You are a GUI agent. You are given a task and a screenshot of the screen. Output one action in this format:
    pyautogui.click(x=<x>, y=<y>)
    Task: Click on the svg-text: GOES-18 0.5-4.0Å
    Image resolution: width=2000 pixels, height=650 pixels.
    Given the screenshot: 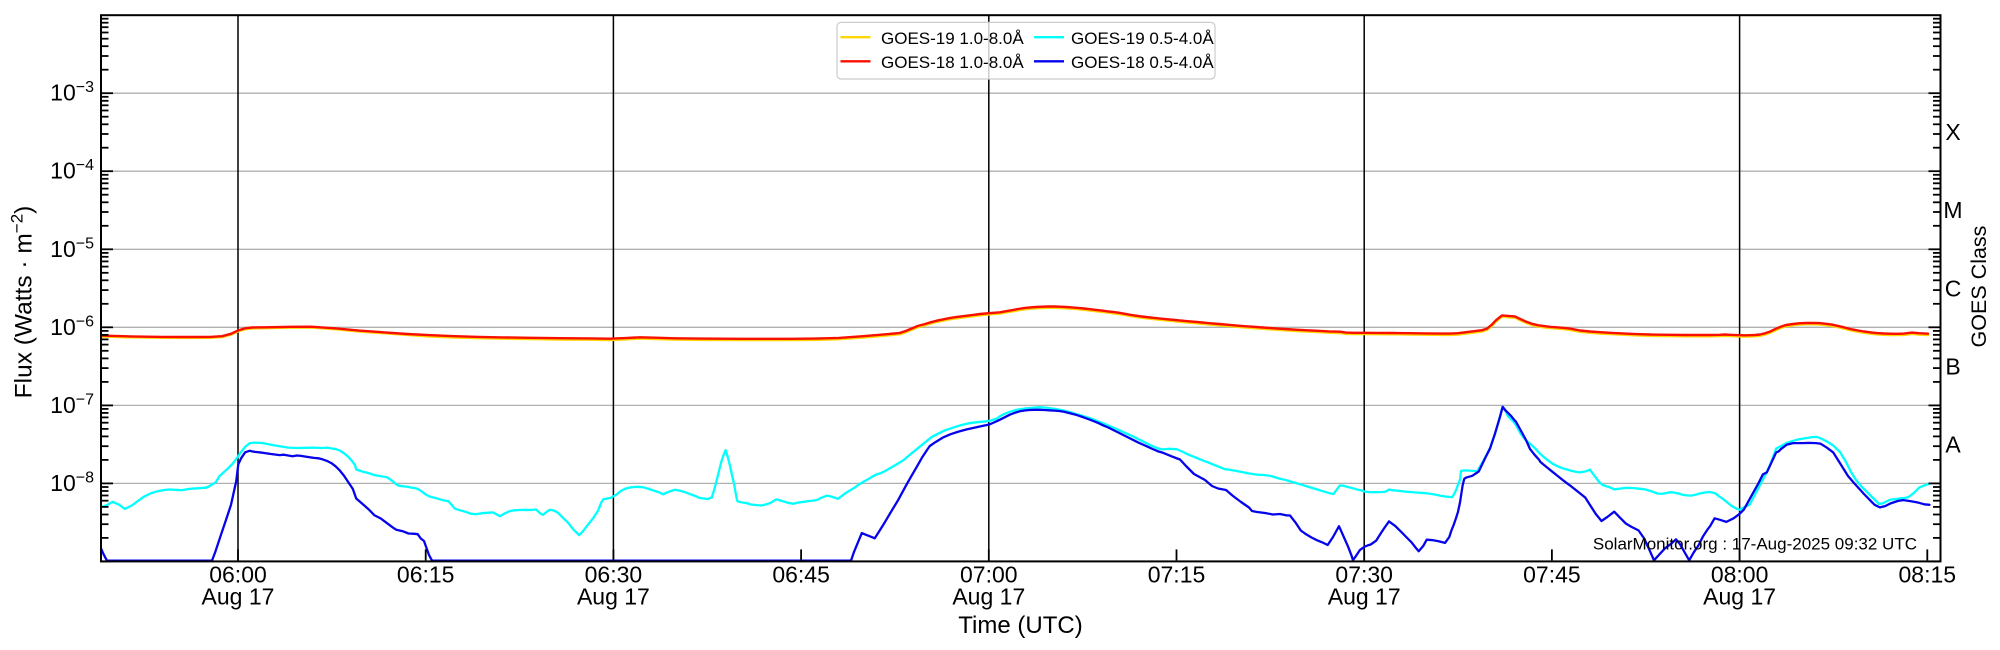 What is the action you would take?
    pyautogui.click(x=1142, y=62)
    